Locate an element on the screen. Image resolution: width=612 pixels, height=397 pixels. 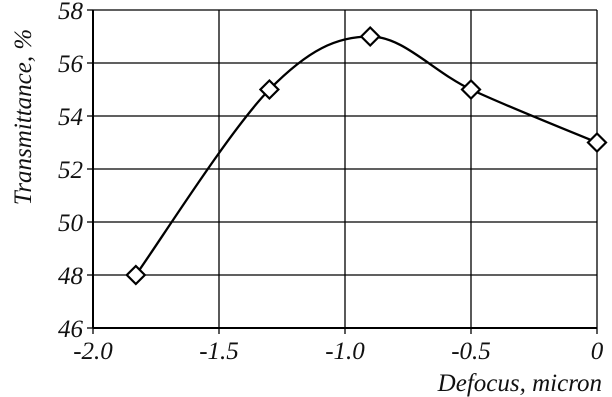
y-tick-label: 48 is located at coordinates (71, 276).